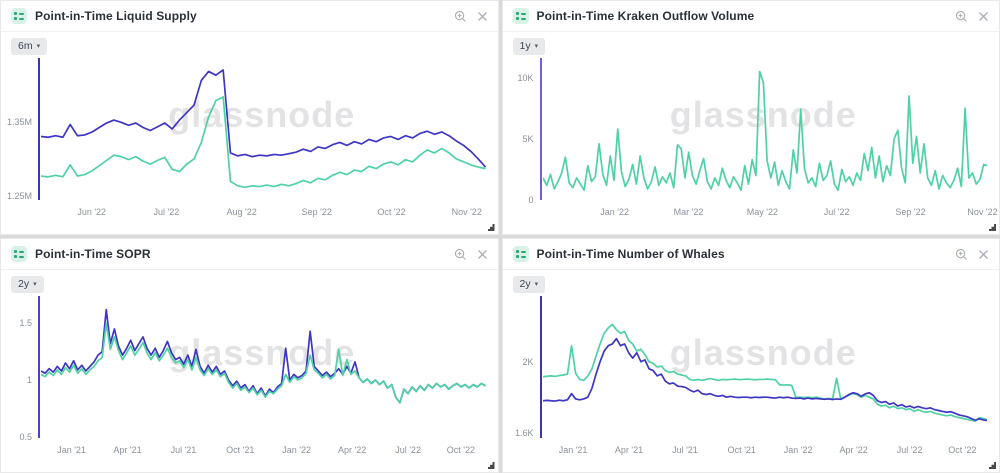 The height and width of the screenshot is (473, 1000). I want to click on x-axis-tick: Jun '22, so click(92, 212).